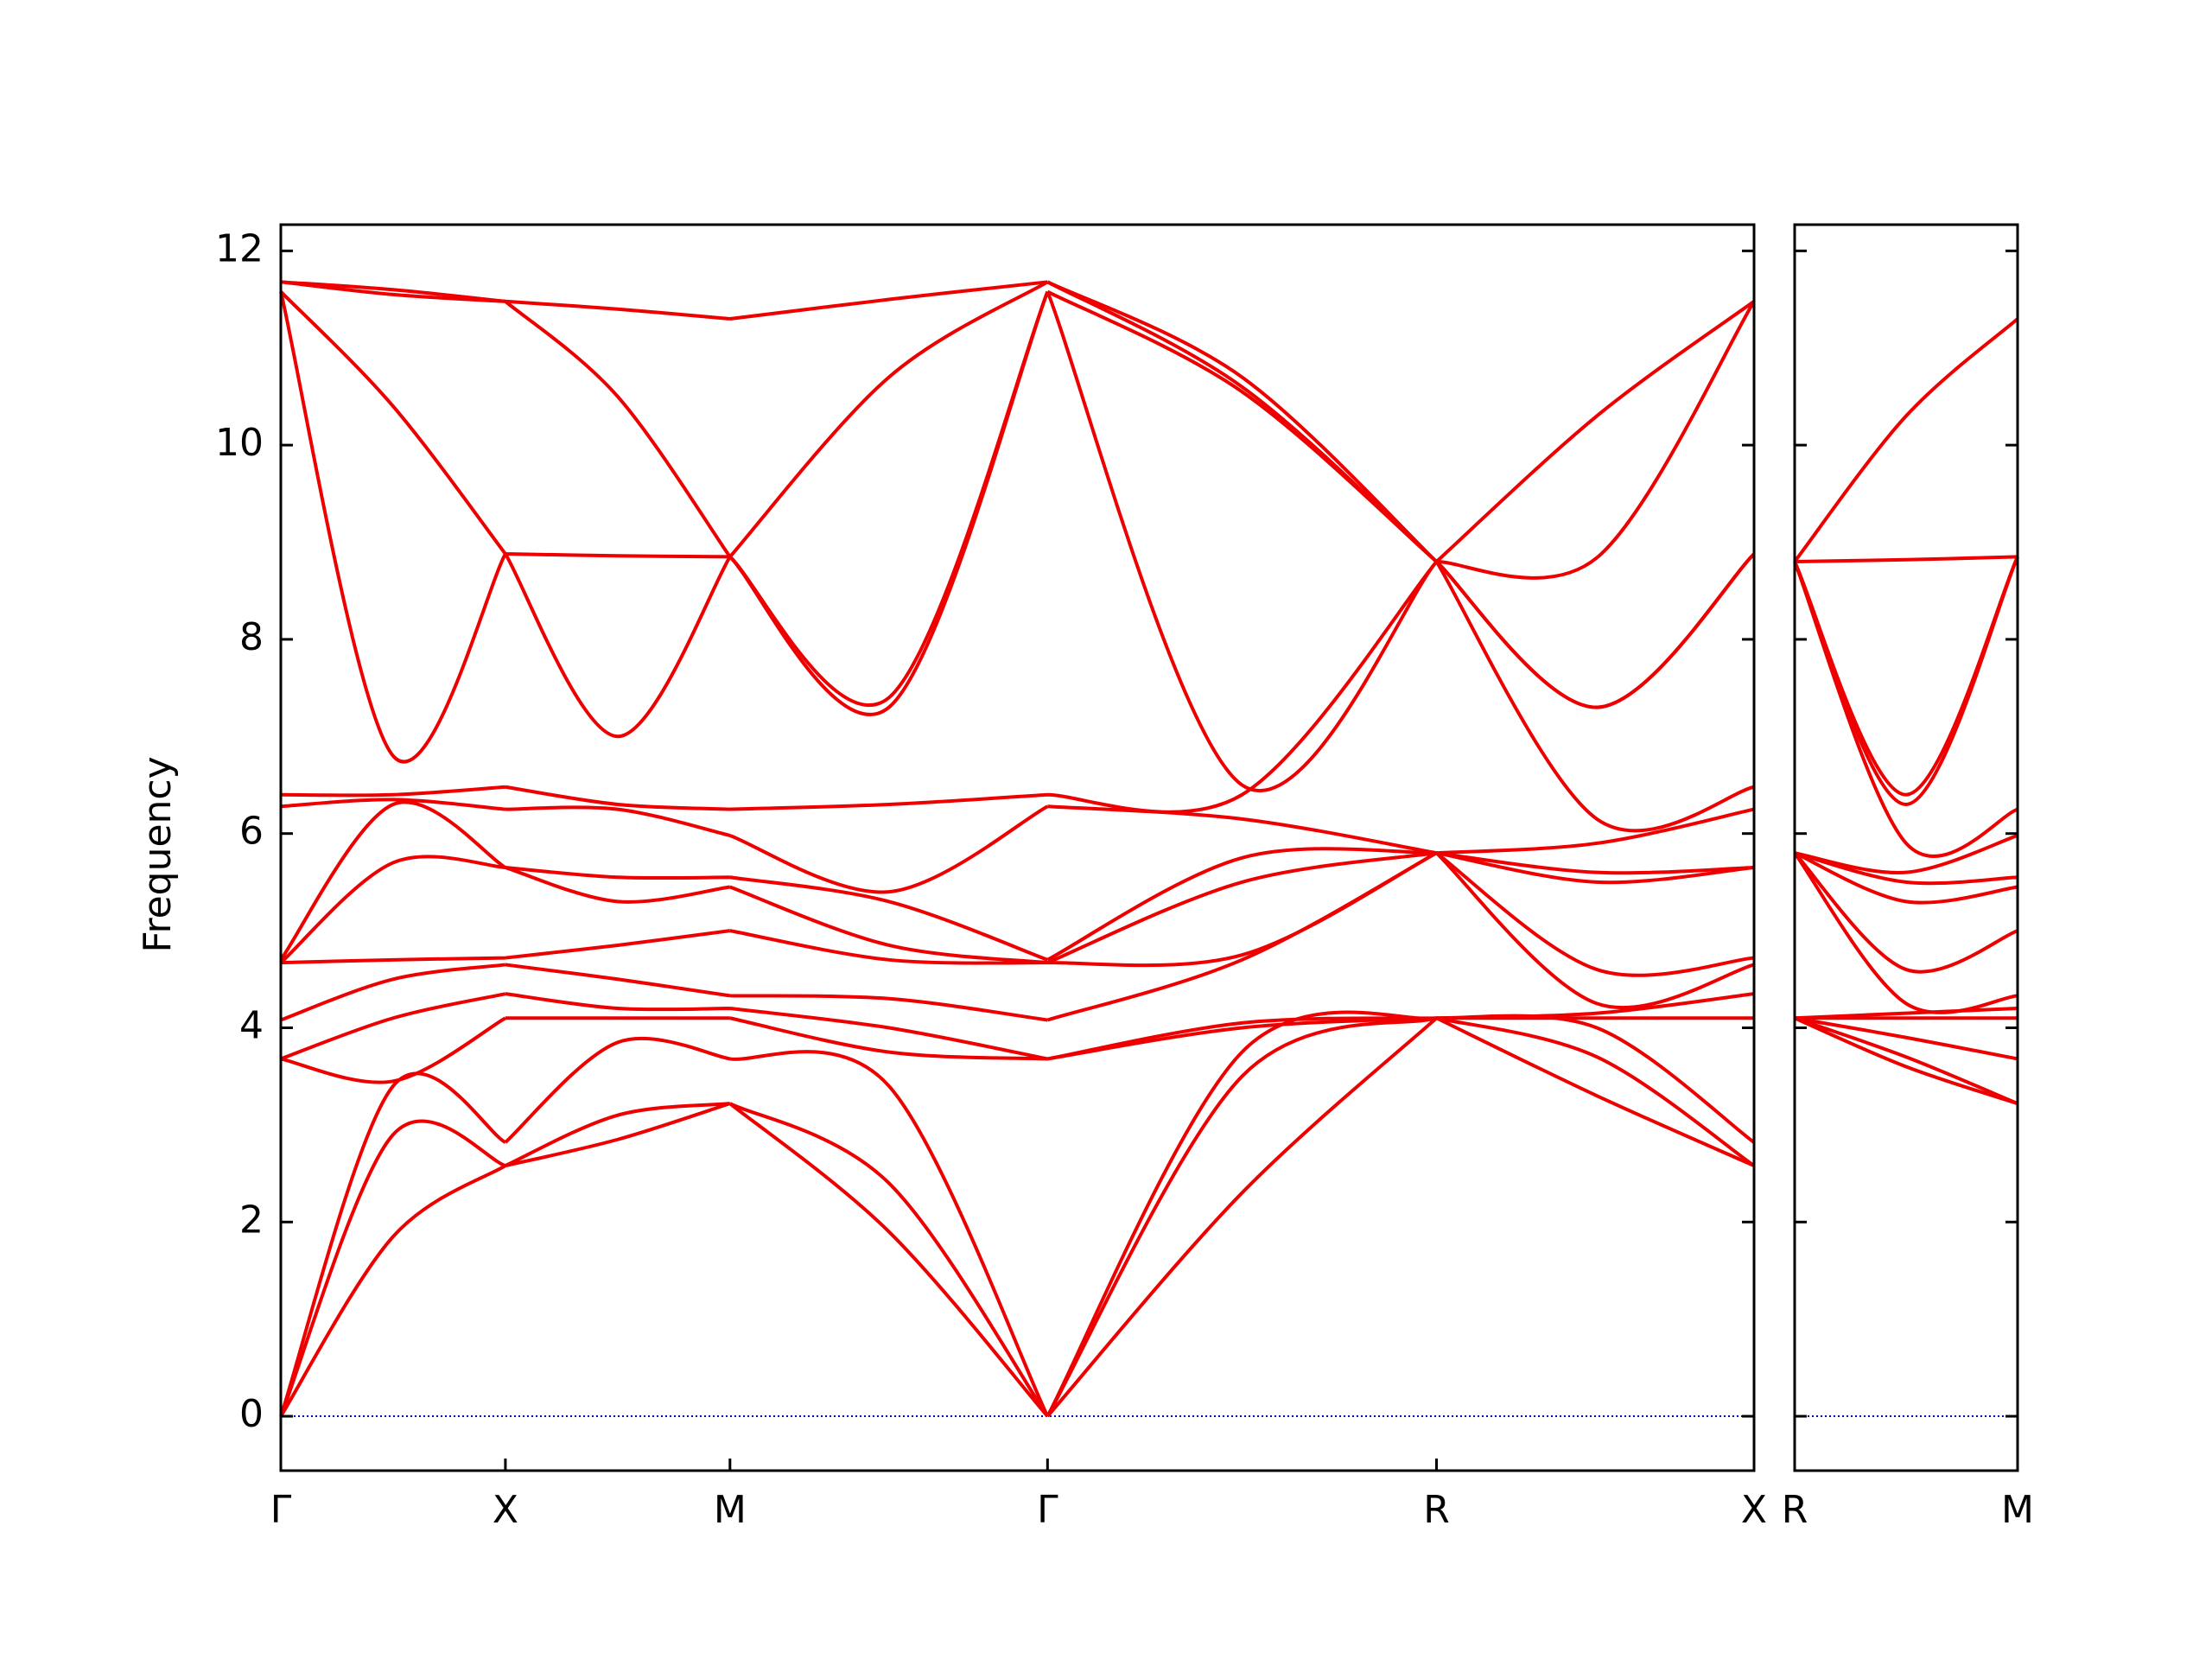 The height and width of the screenshot is (1659, 2212). Describe the element at coordinates (251, 1414) in the screenshot. I see `y-tick-label: 0` at that location.